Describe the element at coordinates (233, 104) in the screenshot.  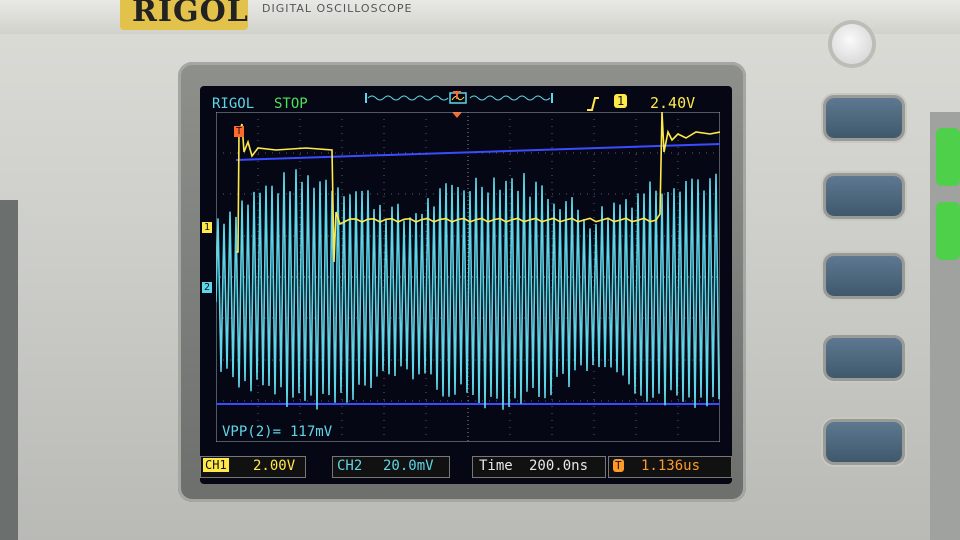
I see `screen-brand: RIGOL` at that location.